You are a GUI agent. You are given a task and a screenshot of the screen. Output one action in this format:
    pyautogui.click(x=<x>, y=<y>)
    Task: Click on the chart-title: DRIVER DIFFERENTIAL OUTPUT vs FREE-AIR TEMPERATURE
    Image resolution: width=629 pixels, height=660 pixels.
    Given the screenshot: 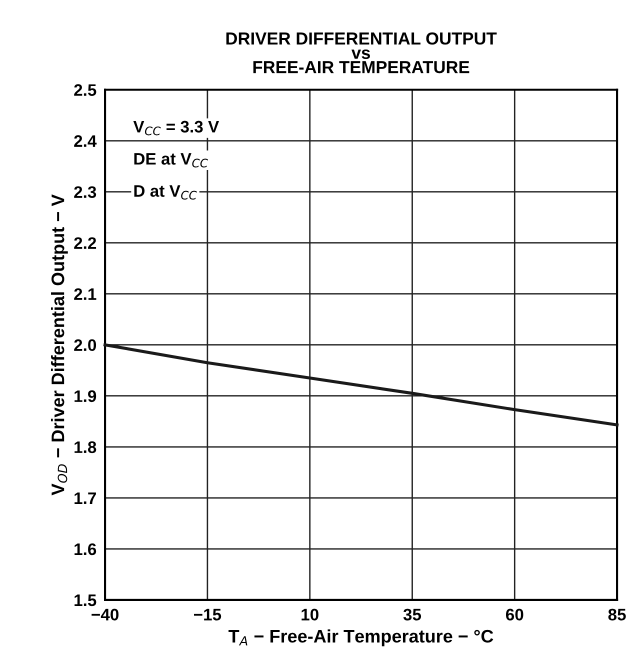 What is the action you would take?
    pyautogui.click(x=361, y=53)
    